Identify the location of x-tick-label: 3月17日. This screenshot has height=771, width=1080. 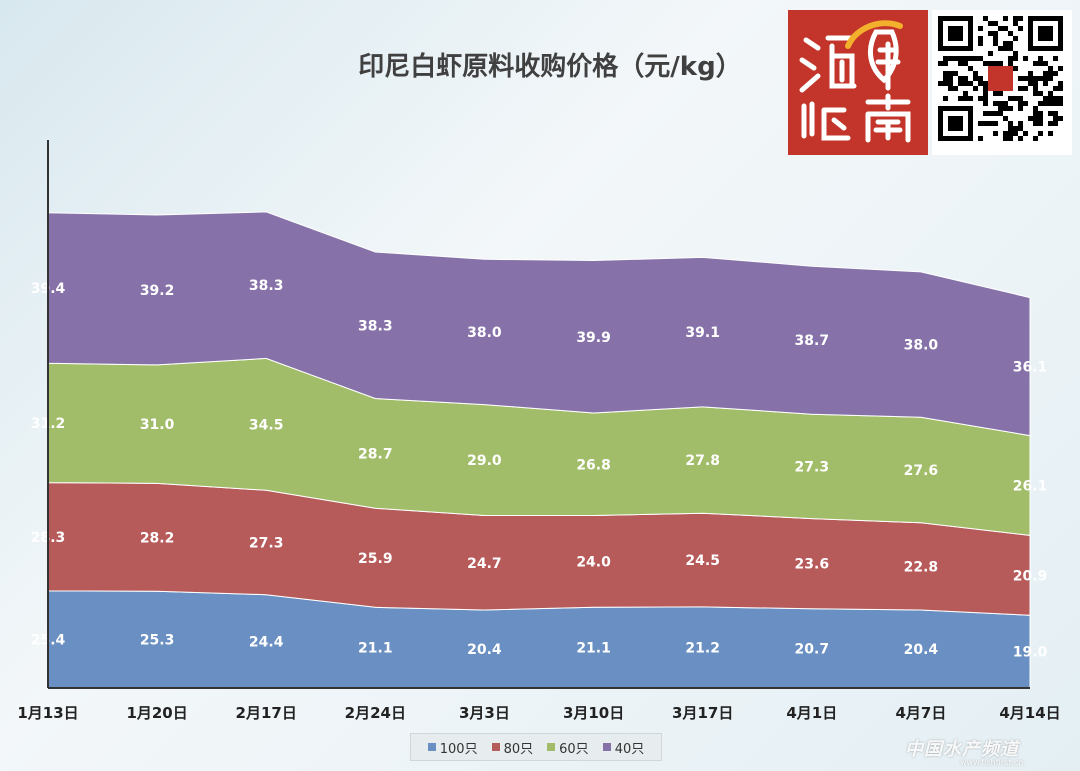
(702, 713).